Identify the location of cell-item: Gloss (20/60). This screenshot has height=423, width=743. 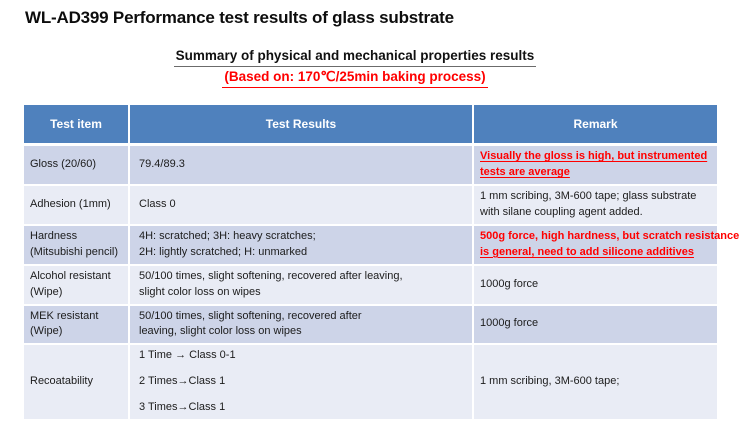
(76, 164).